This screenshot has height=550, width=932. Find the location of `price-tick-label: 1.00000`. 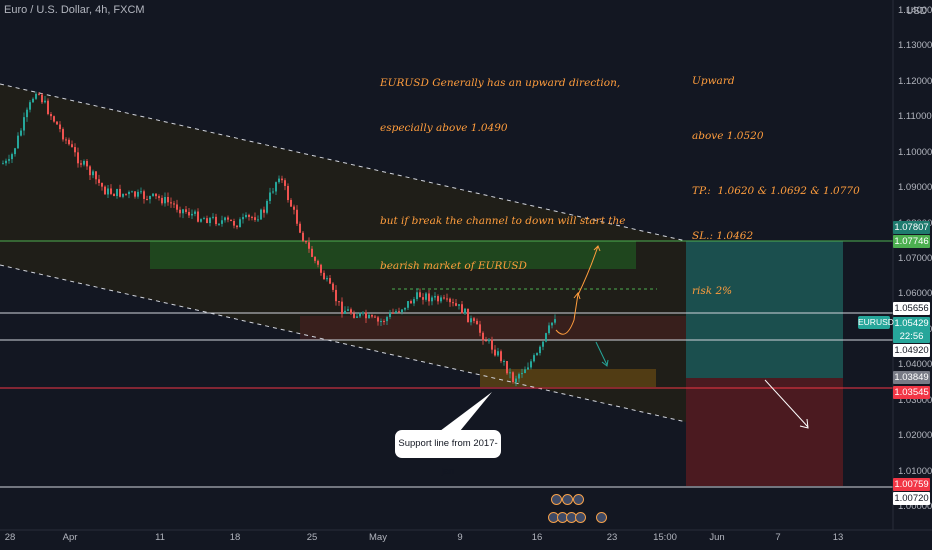

price-tick-label: 1.00000 is located at coordinates (915, 506).